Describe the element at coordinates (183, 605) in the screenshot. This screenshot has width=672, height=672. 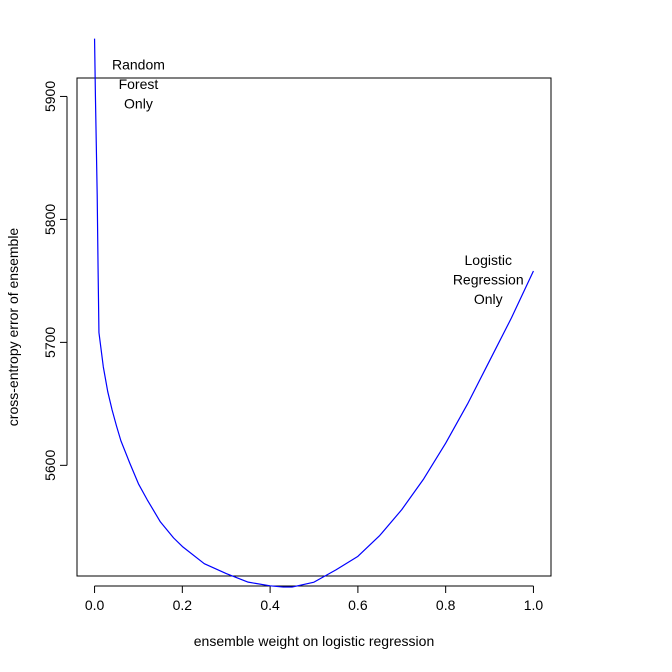
I see `x-tick-label: 0.2` at that location.